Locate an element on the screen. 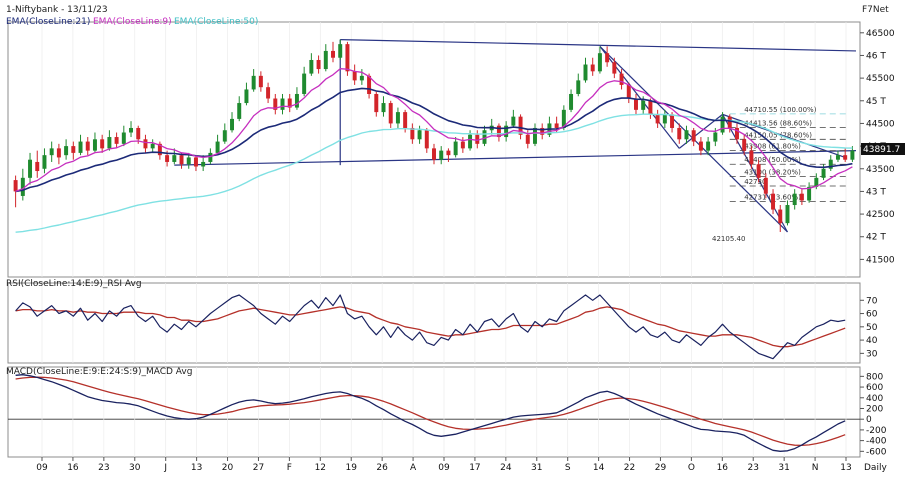 The width and height of the screenshot is (907, 482). wedge-line-d is located at coordinates (755, 173).